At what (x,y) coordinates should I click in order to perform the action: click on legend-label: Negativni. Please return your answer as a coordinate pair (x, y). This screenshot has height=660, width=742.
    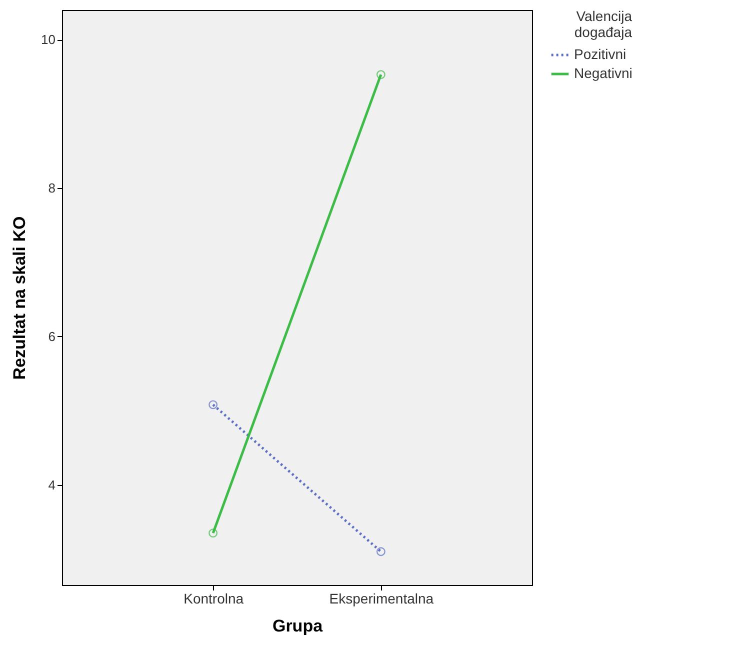
    Looking at the image, I should click on (603, 73).